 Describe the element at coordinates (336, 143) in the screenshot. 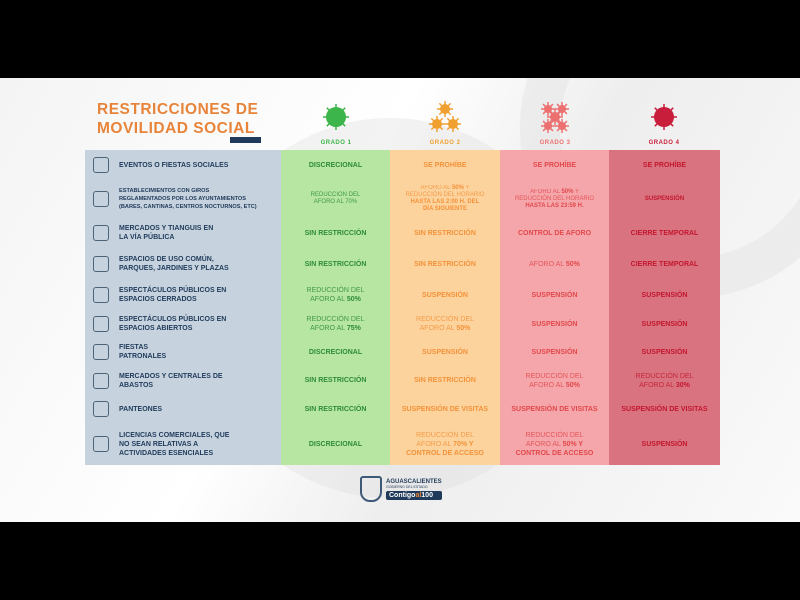

I see `grade-label: GRADO 1` at that location.